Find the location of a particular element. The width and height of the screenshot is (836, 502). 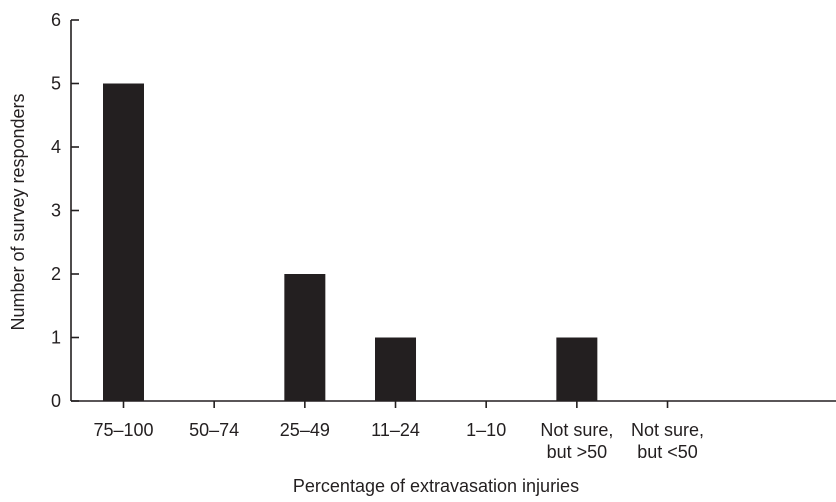

x-tick-label: 75–100 is located at coordinates (123, 430).